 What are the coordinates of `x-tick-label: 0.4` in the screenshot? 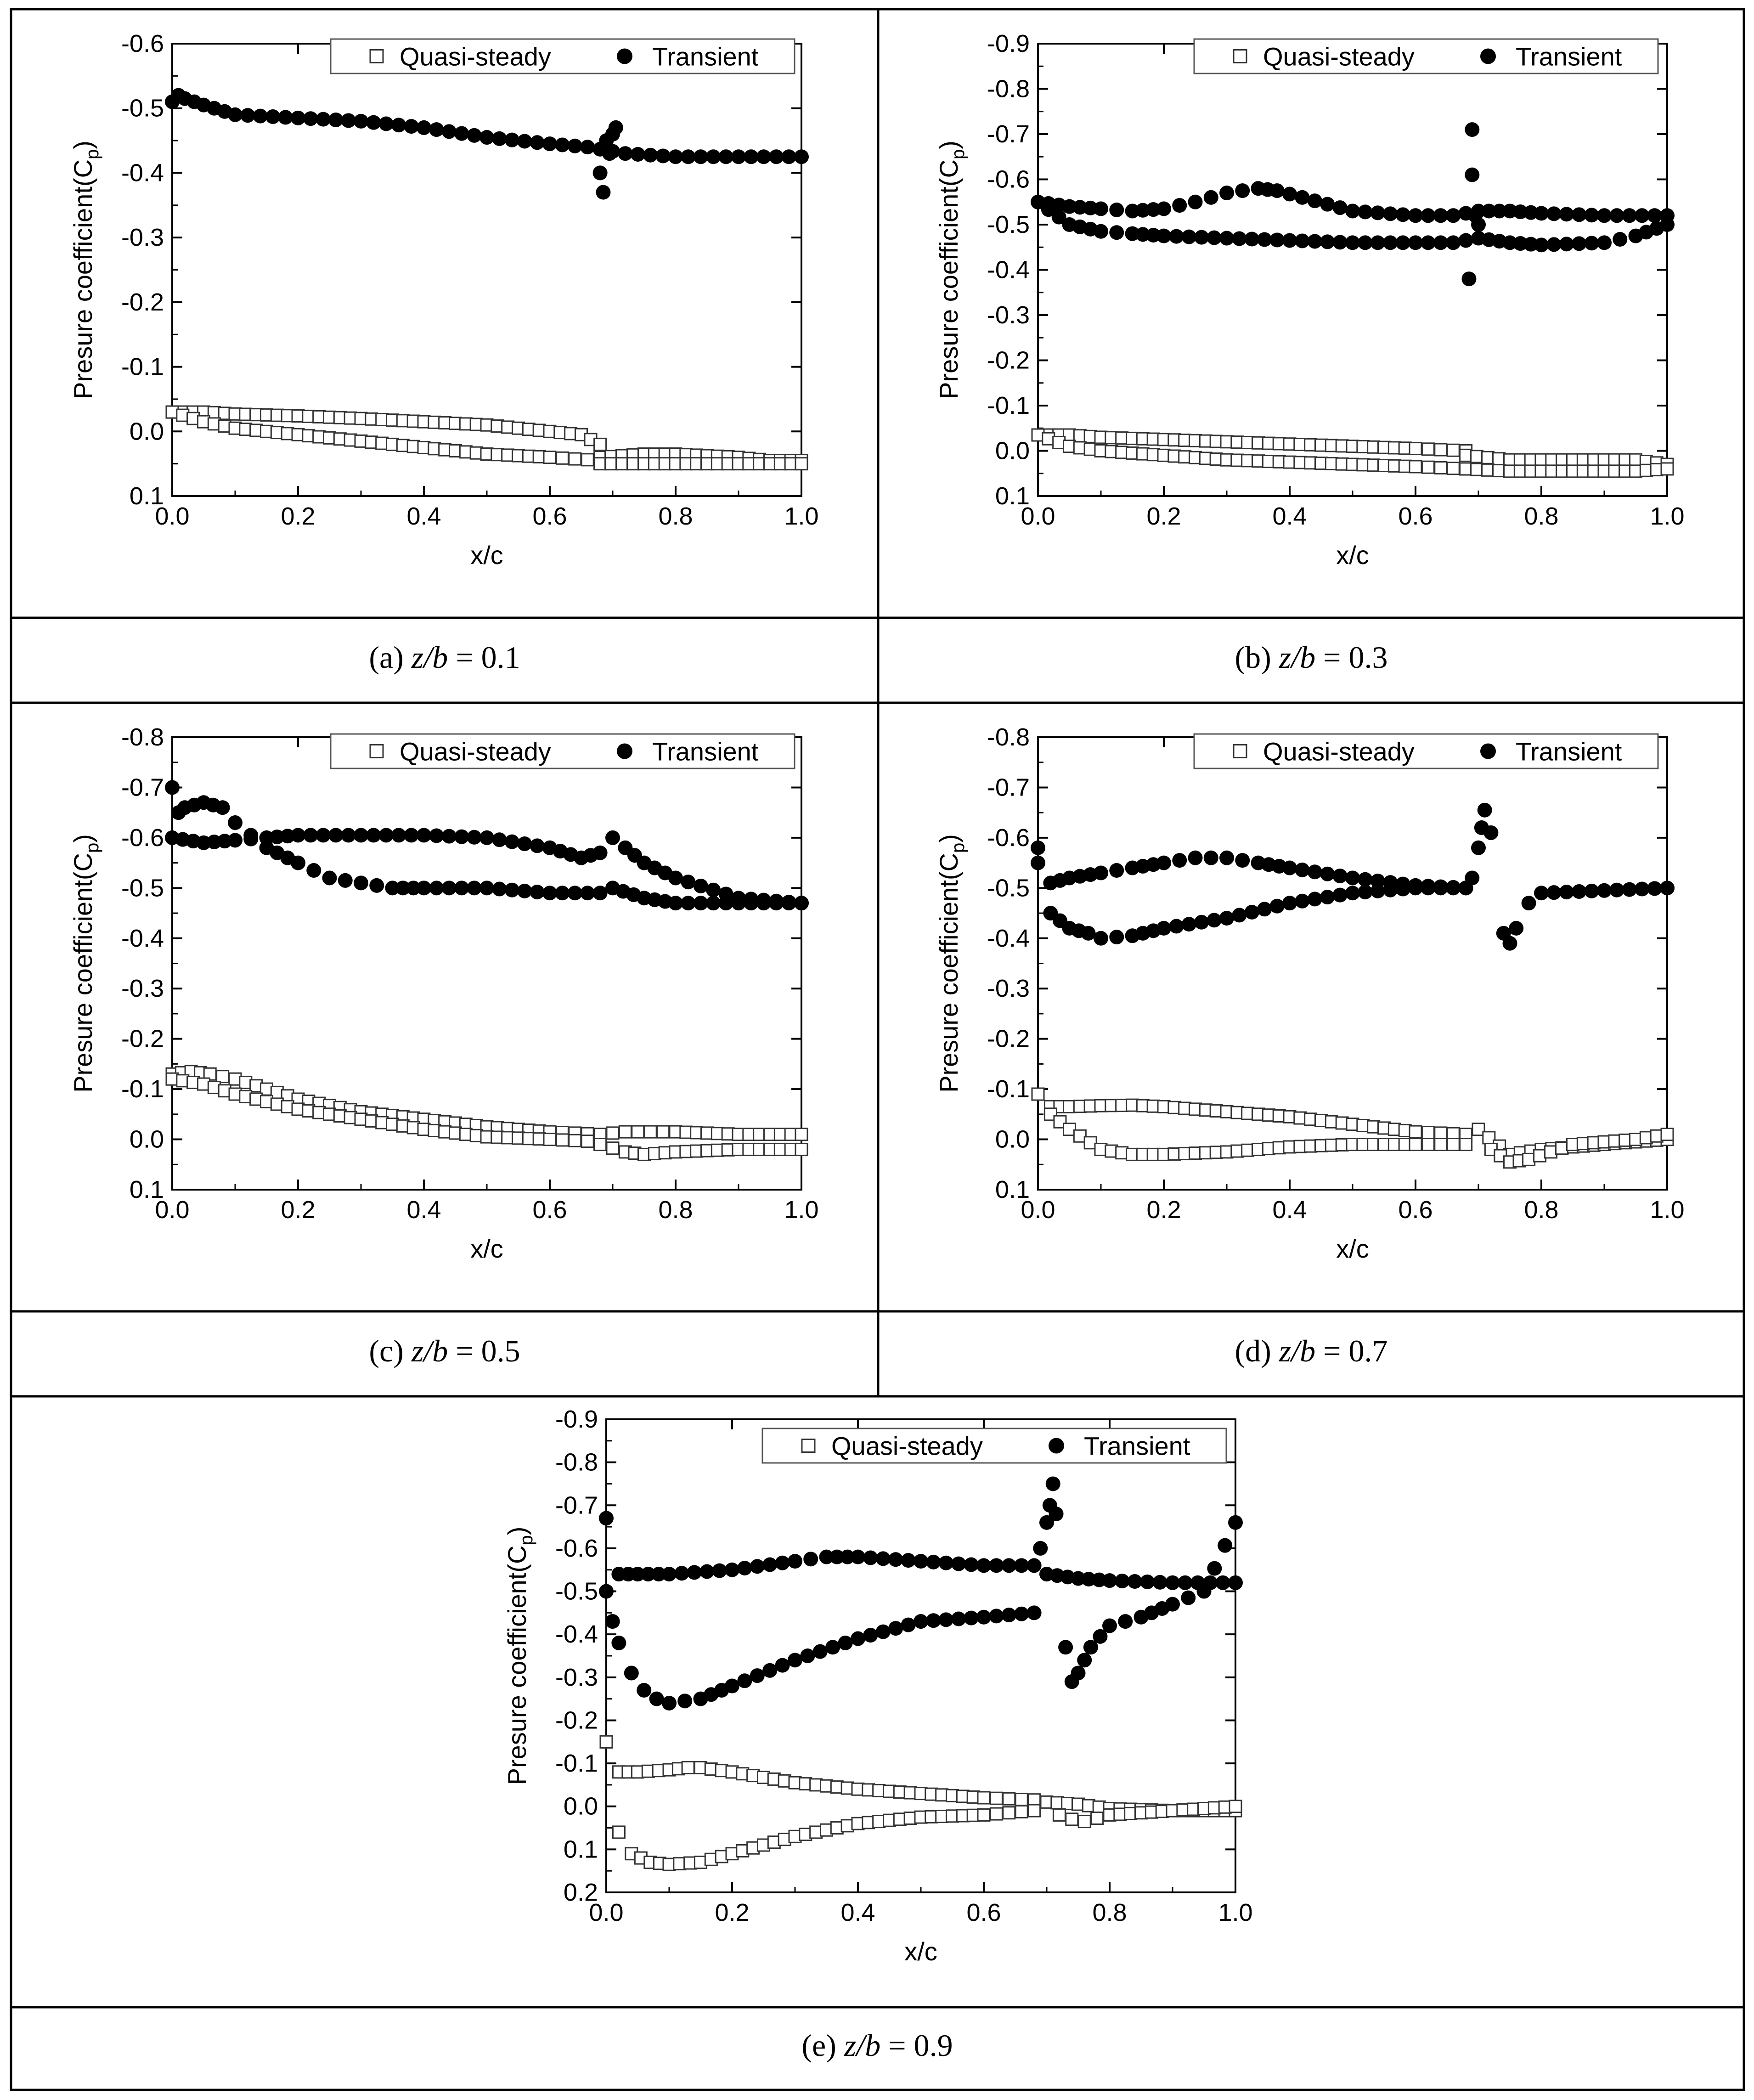 It's located at (1289, 1210).